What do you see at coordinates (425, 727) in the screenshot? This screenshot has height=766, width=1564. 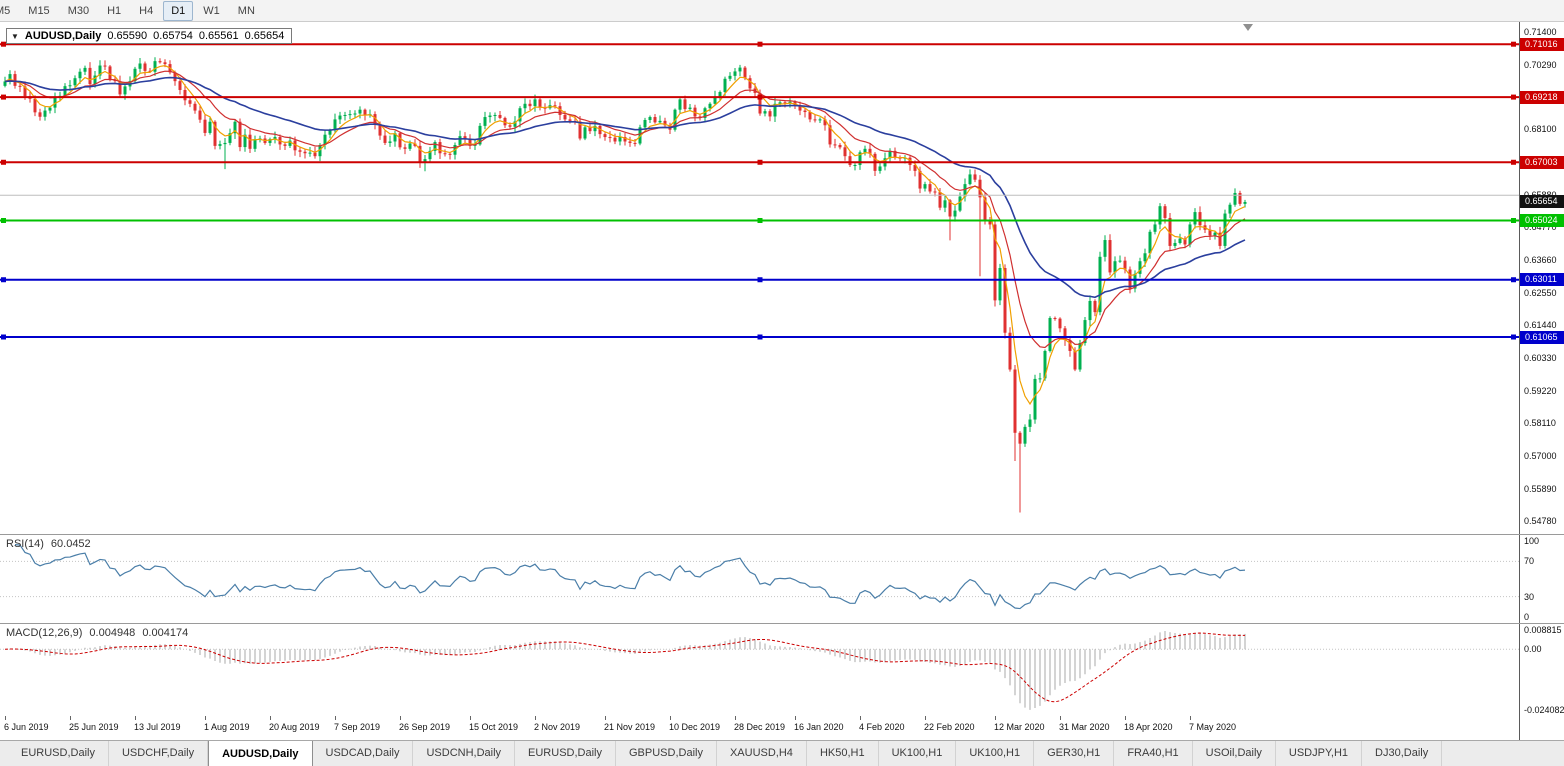 I see `date-label: 26 Sep 2019` at bounding box center [425, 727].